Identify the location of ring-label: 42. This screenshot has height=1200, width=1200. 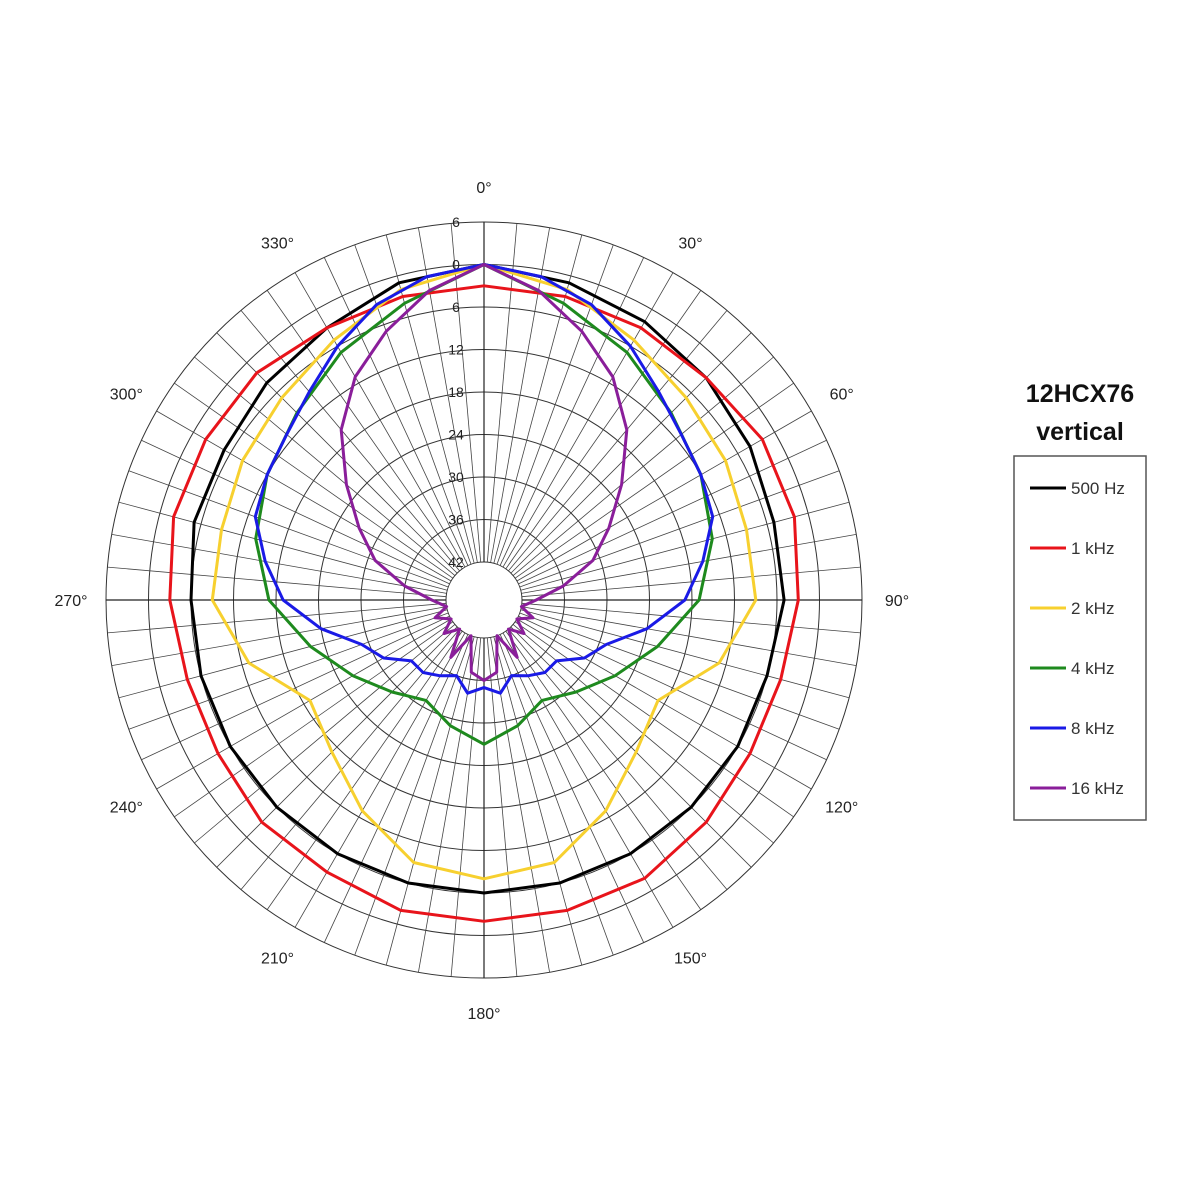
(456, 562).